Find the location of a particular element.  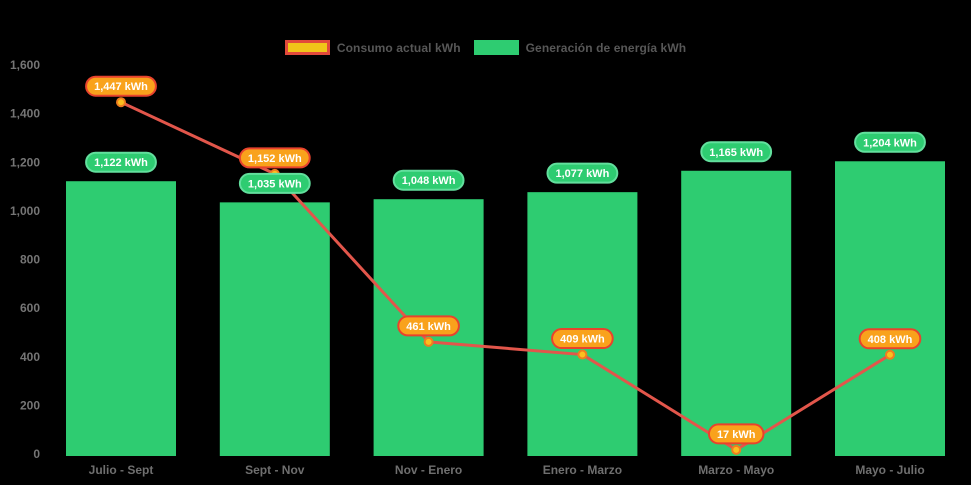

y-axis-tick: 1,000 is located at coordinates (25, 211).